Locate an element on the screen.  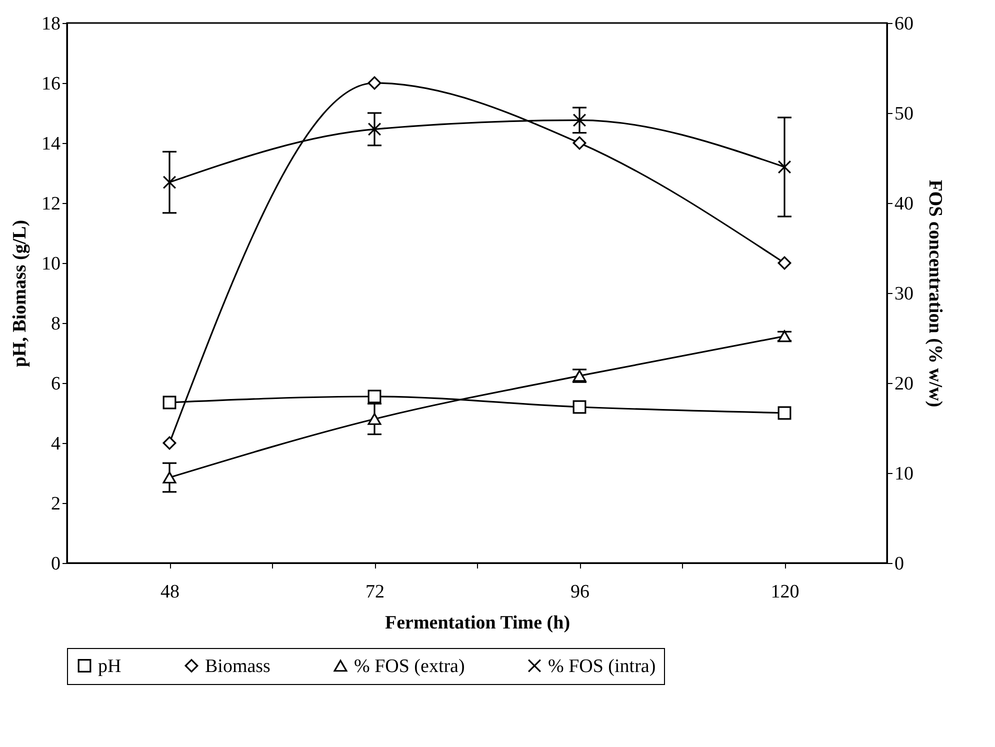
y-tick-label: 14 is located at coordinates (51, 144).